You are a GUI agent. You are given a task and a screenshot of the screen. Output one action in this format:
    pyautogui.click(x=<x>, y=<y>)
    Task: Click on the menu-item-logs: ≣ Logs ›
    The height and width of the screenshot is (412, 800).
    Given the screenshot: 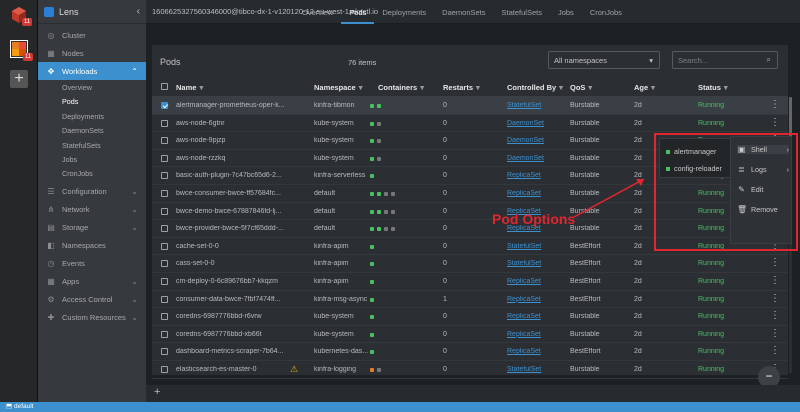 What is the action you would take?
    pyautogui.click(x=763, y=169)
    